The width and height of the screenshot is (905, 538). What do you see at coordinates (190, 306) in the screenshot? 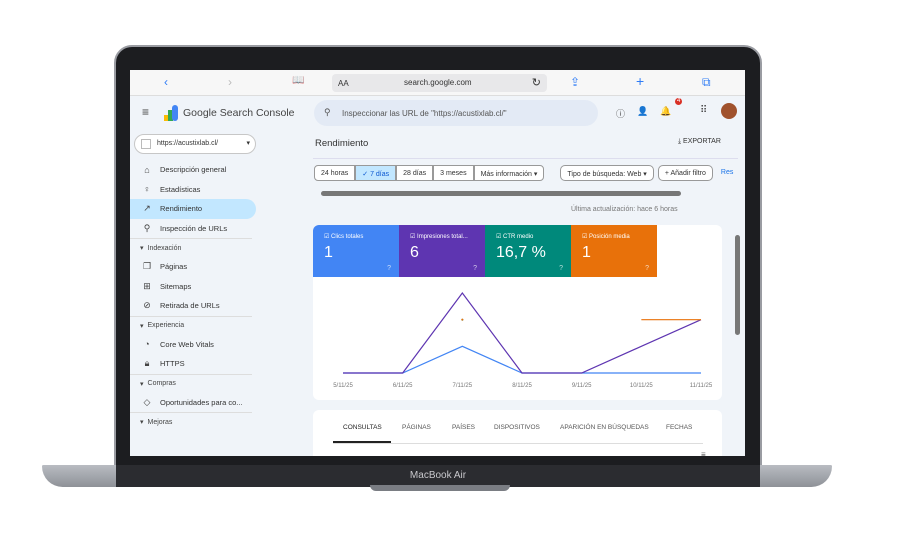
I see `nav-label: Retirada de URLs` at bounding box center [190, 306].